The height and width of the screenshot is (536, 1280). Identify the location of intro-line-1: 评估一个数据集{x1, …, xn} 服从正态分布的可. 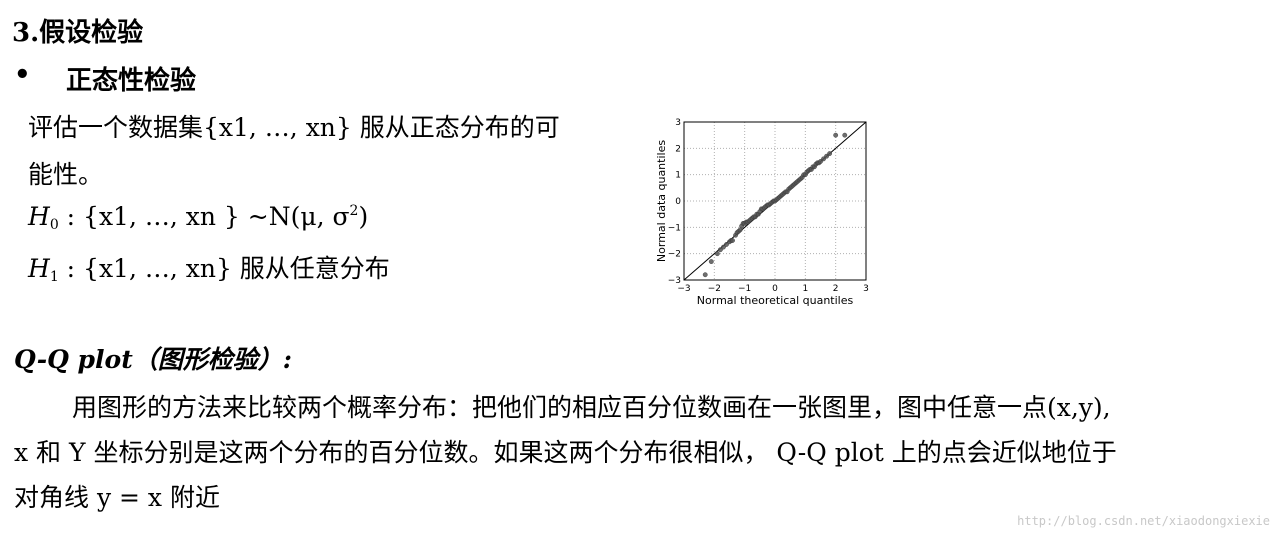
(294, 127).